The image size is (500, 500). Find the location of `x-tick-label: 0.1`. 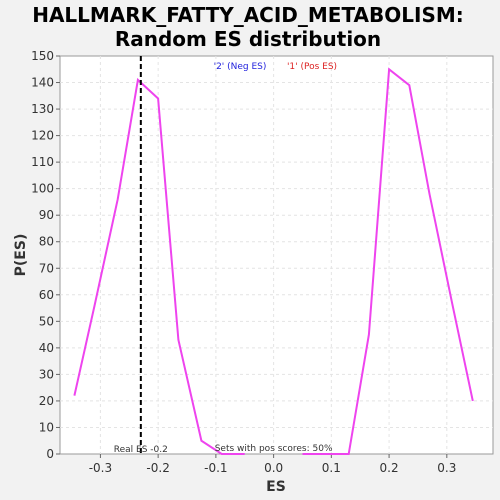

x-tick-label: 0.1 is located at coordinates (331, 468).